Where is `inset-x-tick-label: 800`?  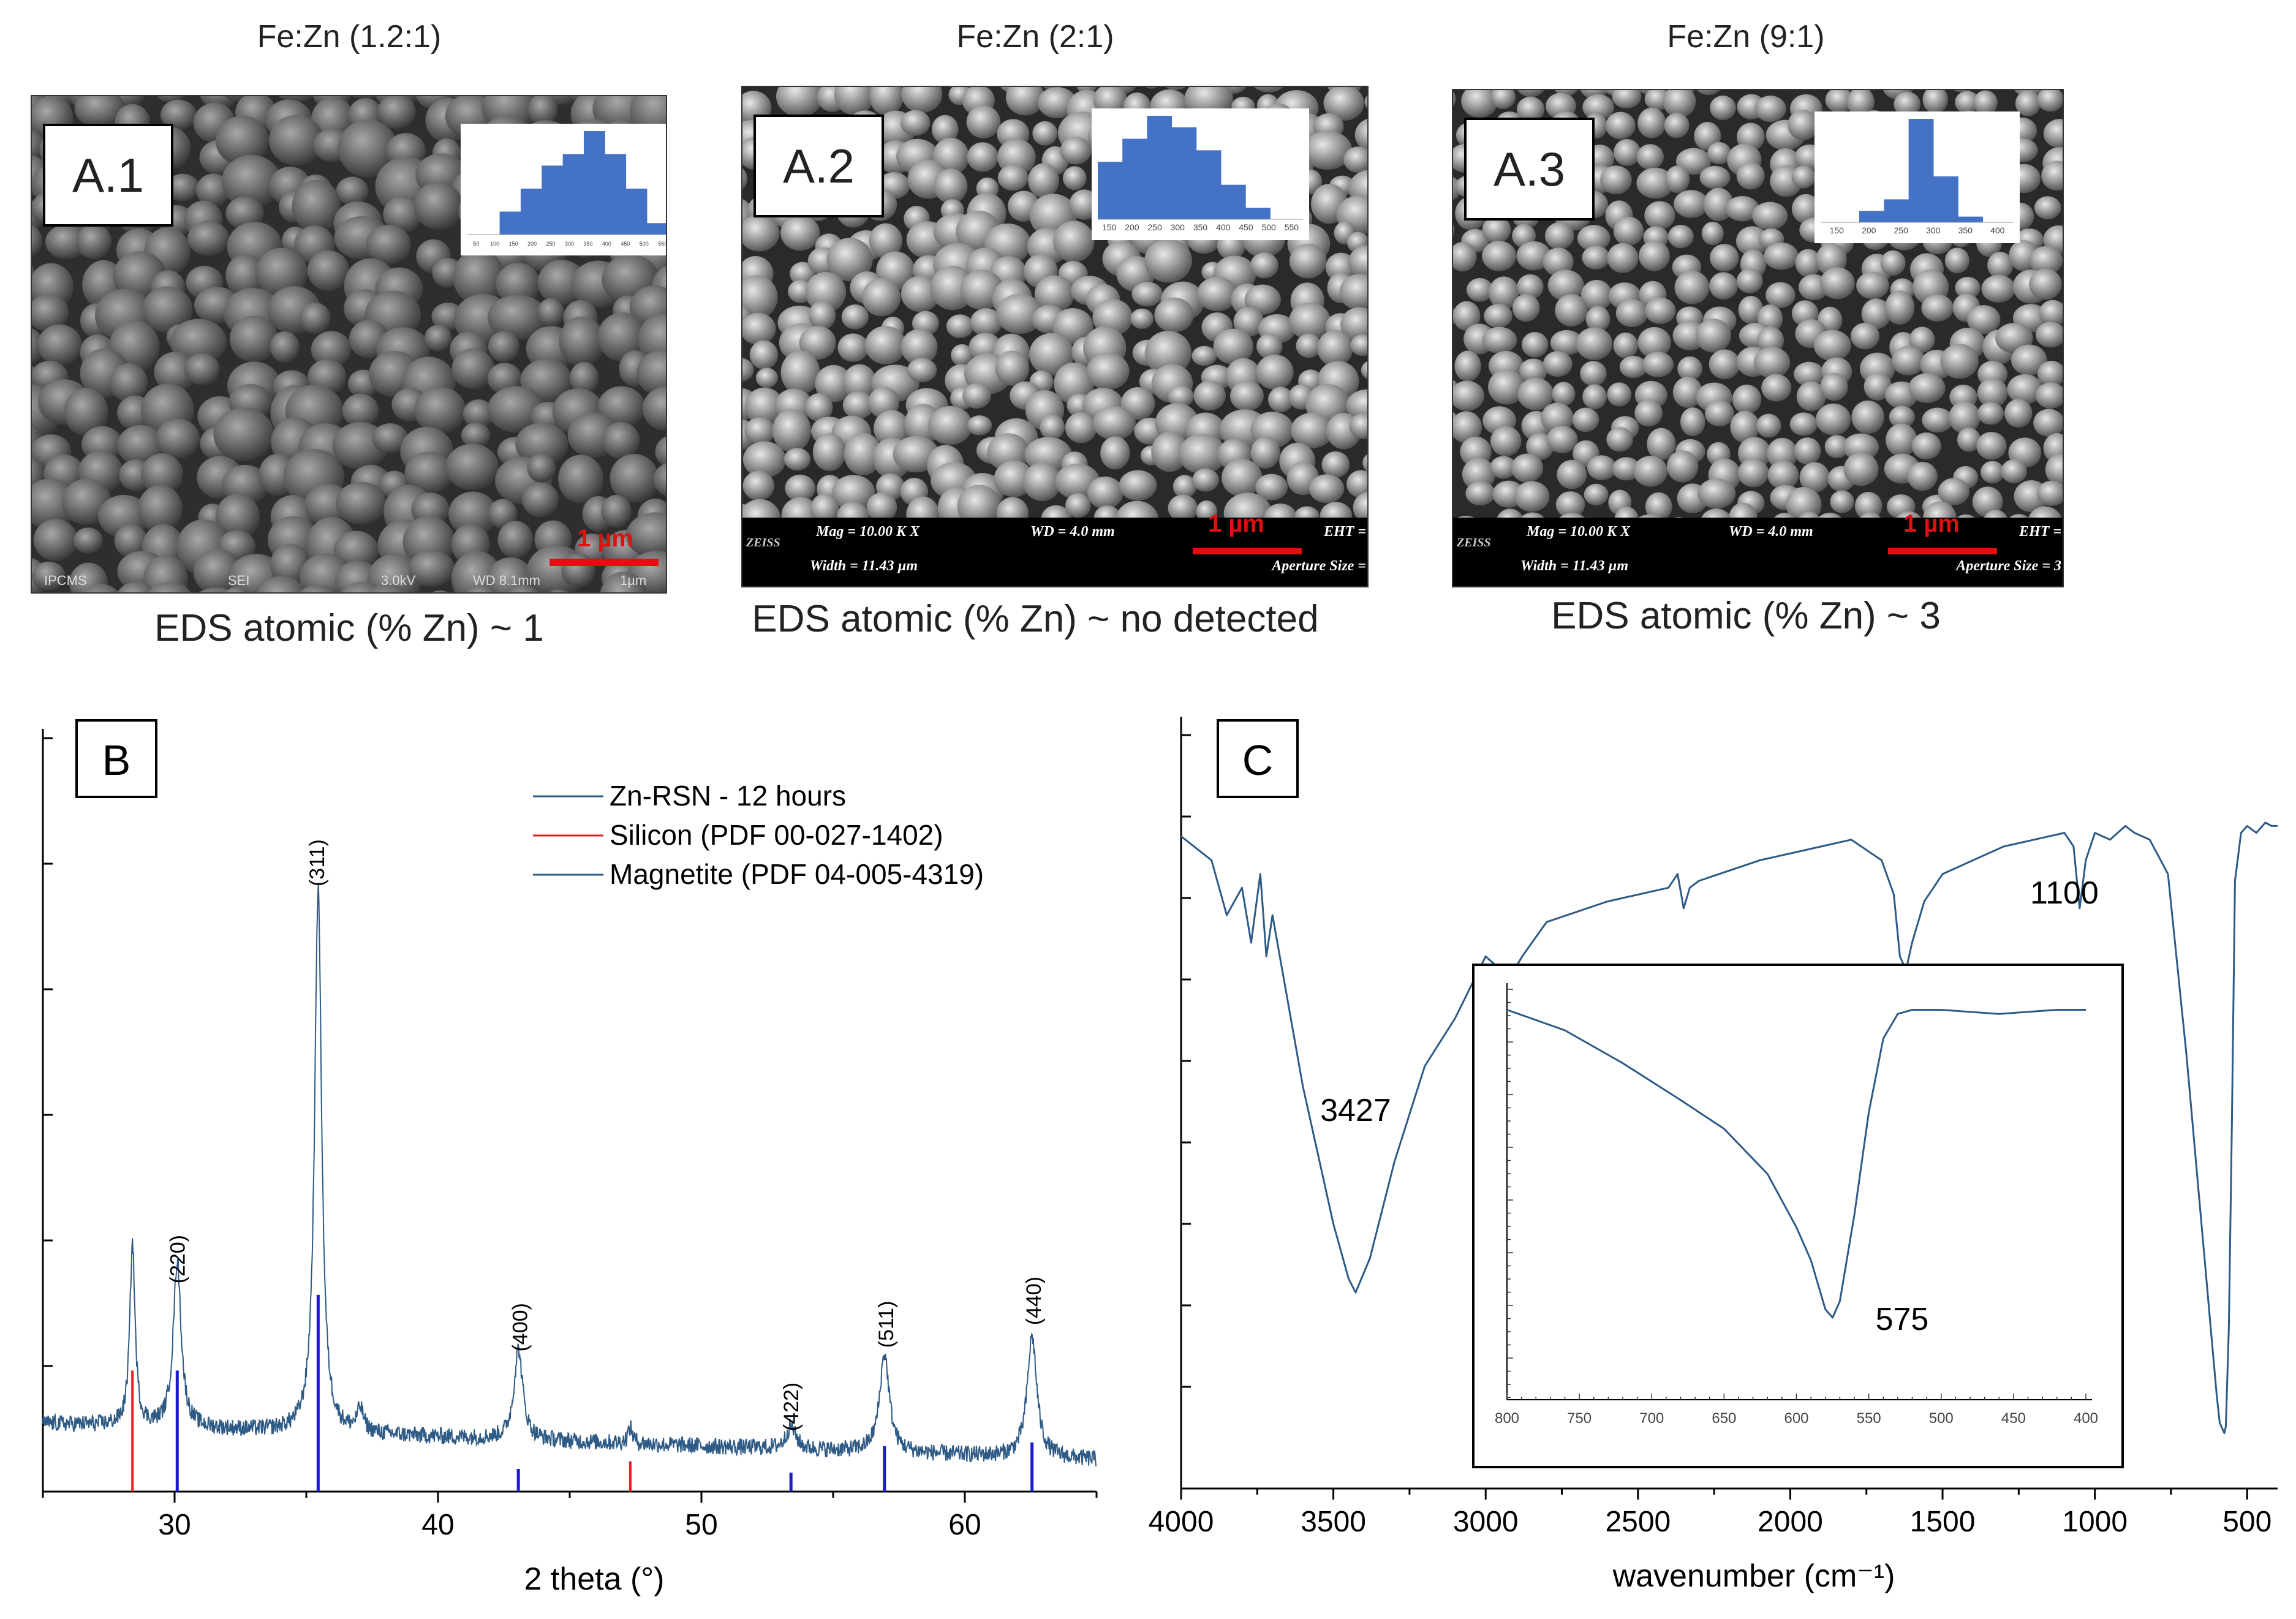
inset-x-tick-label: 800 is located at coordinates (1507, 1418).